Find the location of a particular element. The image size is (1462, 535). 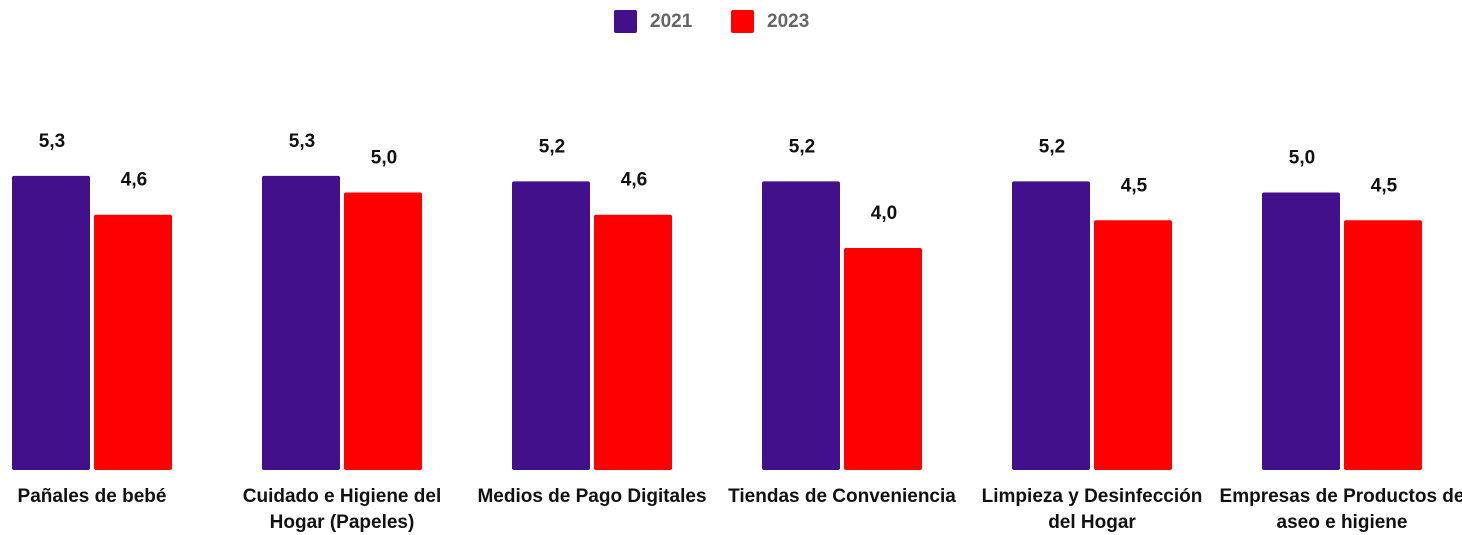

x-tick-label: Cuidado e Higiene del Hogar (Papeles) is located at coordinates (342, 509).